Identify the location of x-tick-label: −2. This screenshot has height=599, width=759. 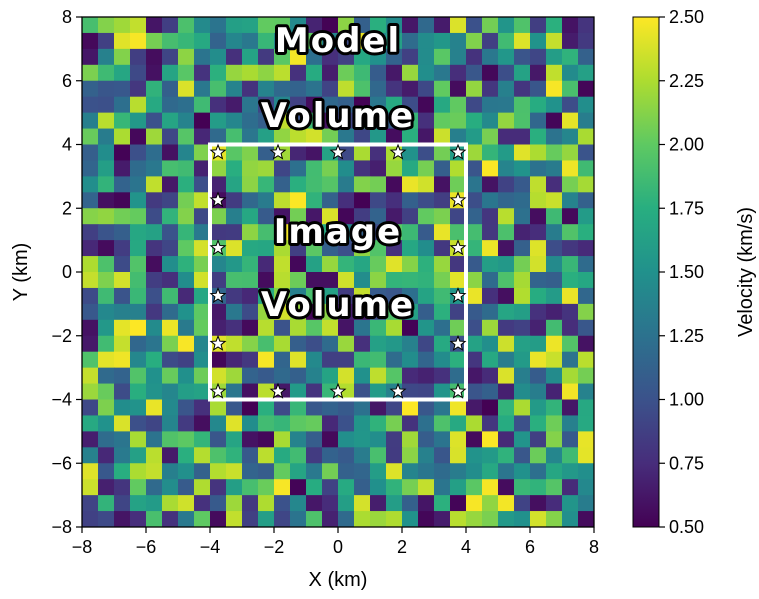
(274, 547).